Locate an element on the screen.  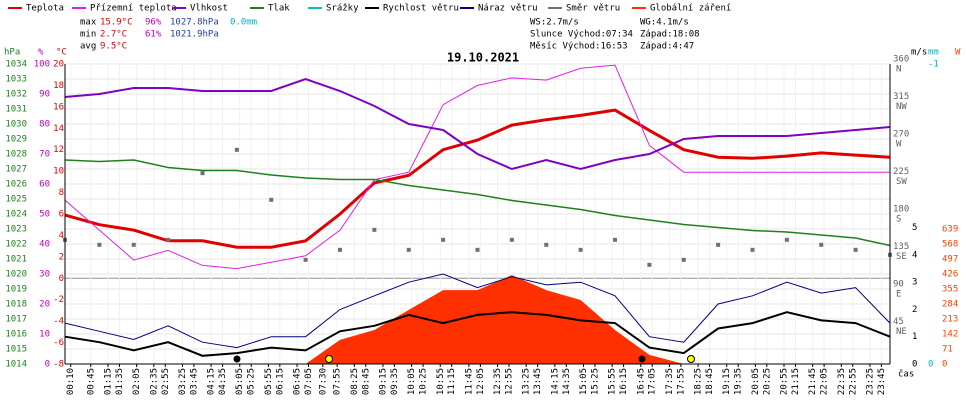
y-tick-label: 60 is located at coordinates (44, 185).